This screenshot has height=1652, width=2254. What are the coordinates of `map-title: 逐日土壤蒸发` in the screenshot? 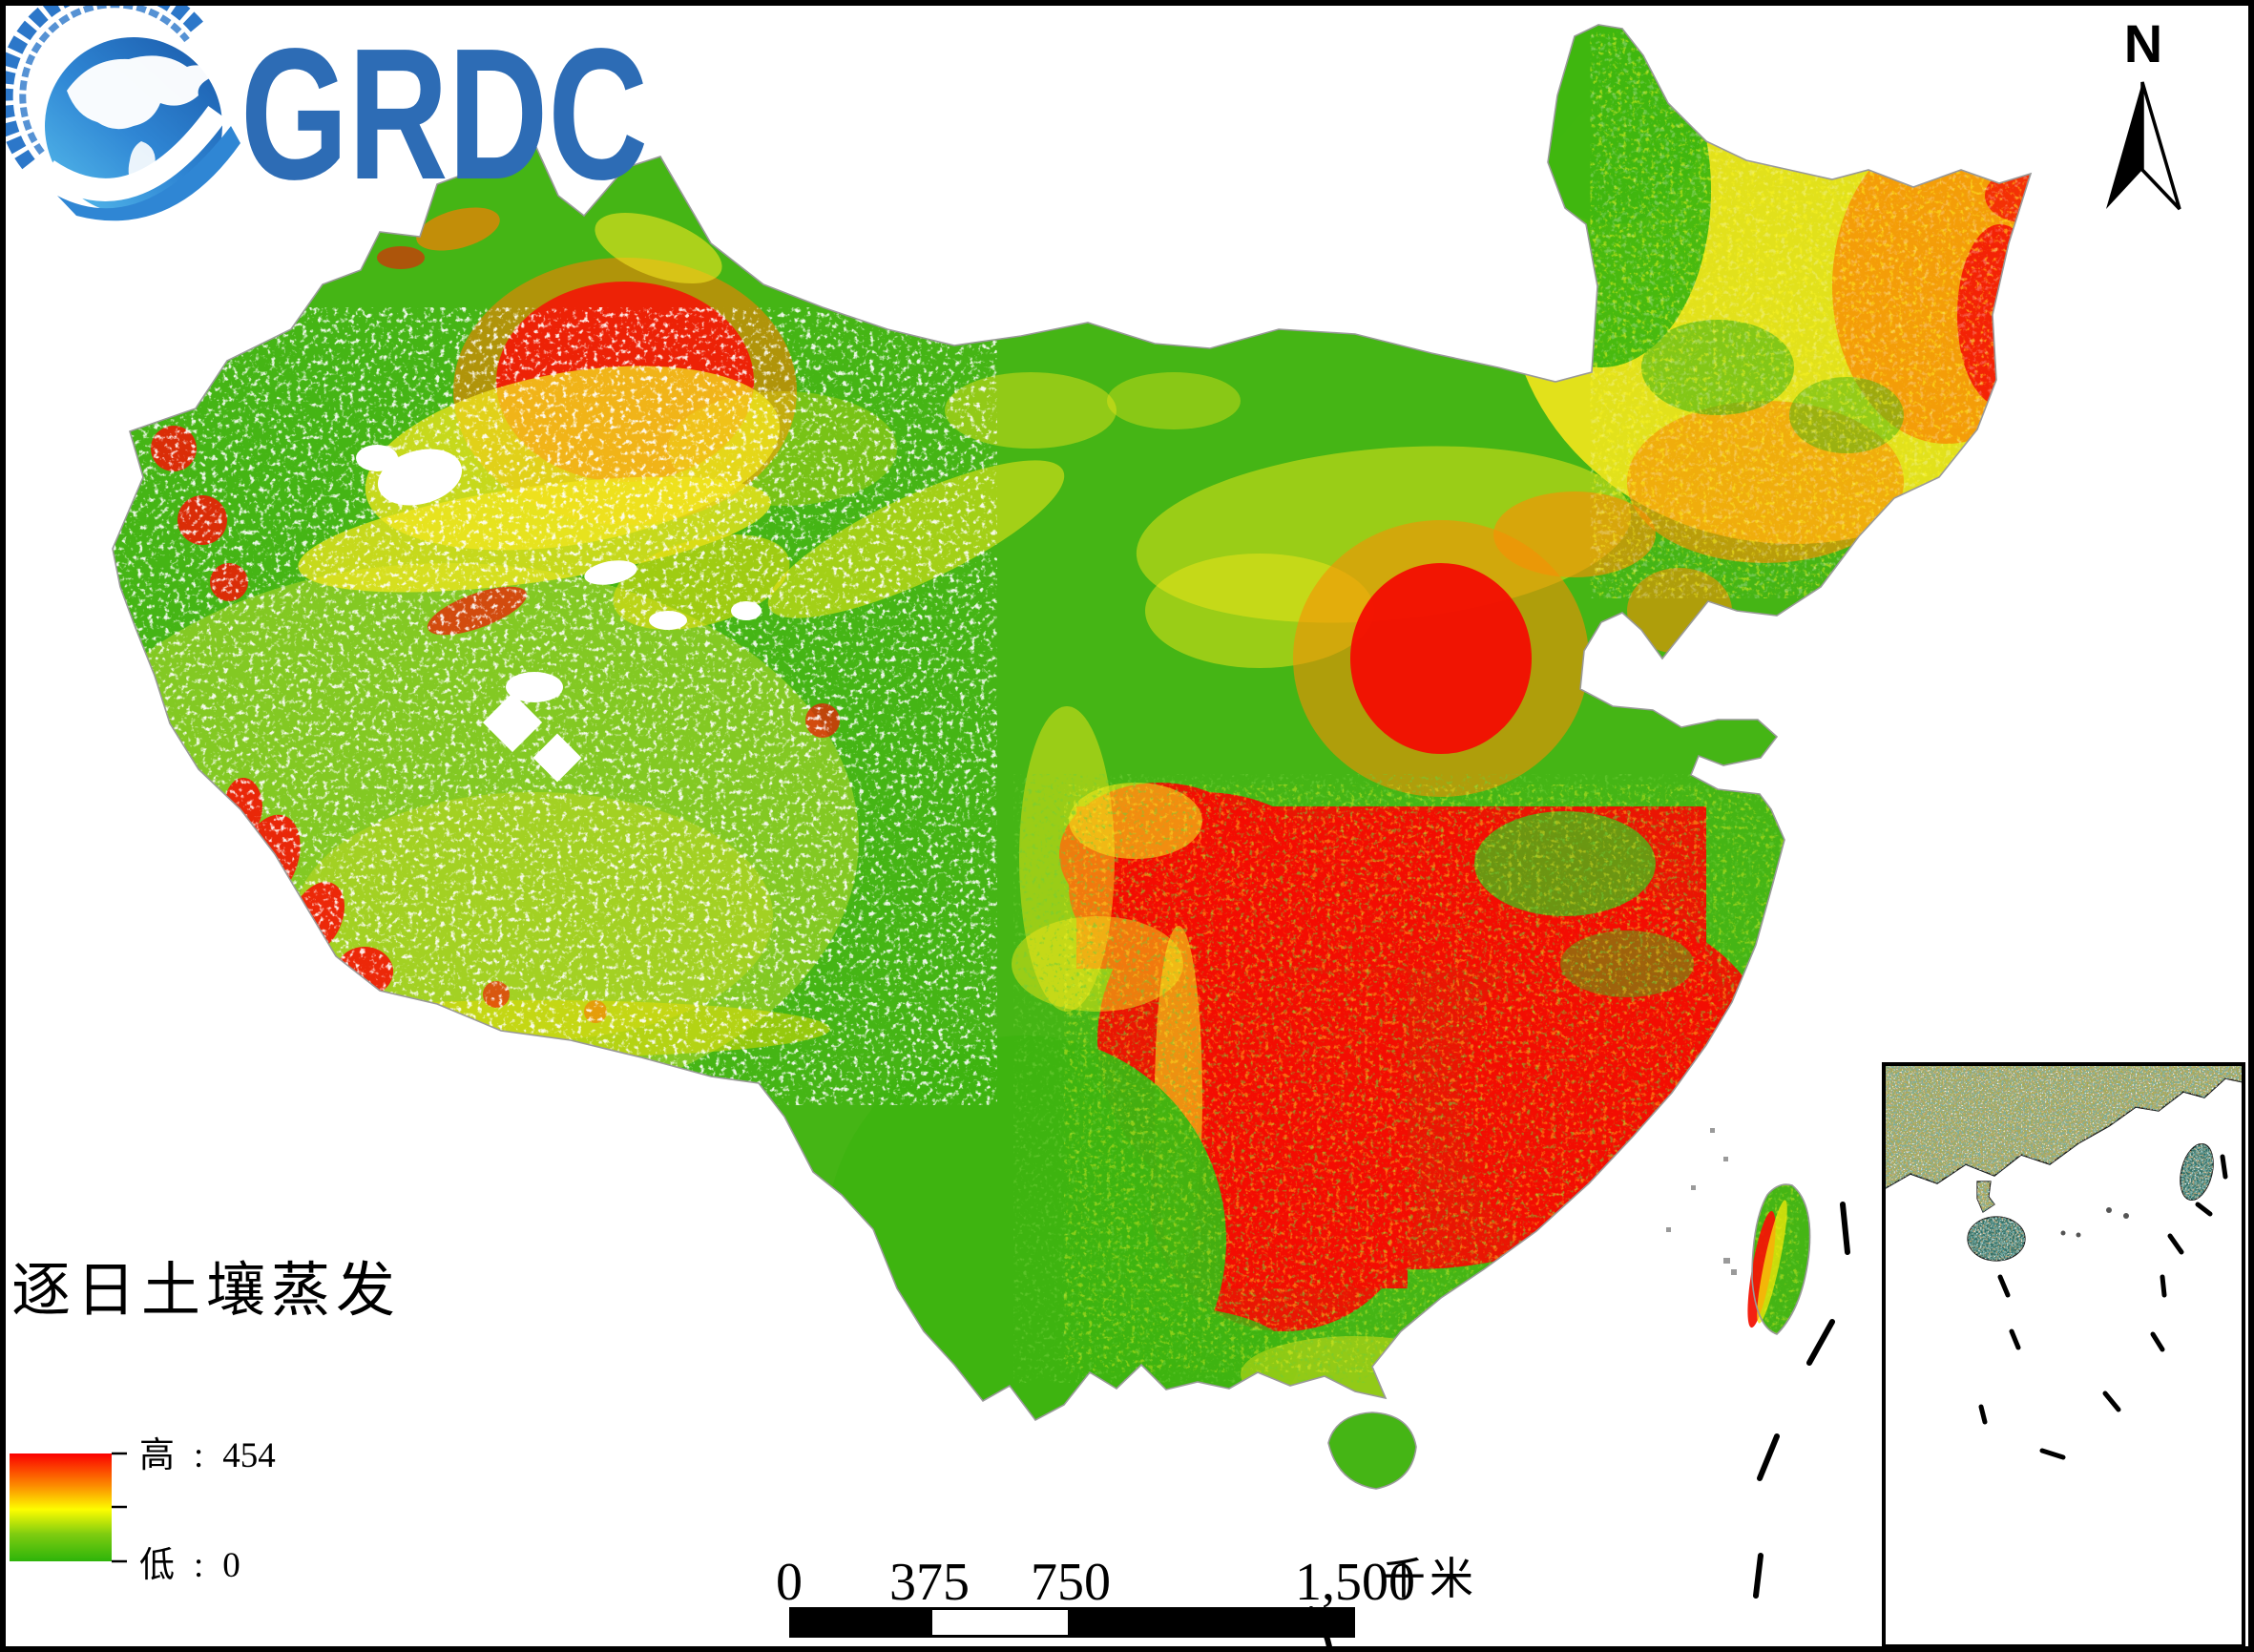 It's located at (206, 1291).